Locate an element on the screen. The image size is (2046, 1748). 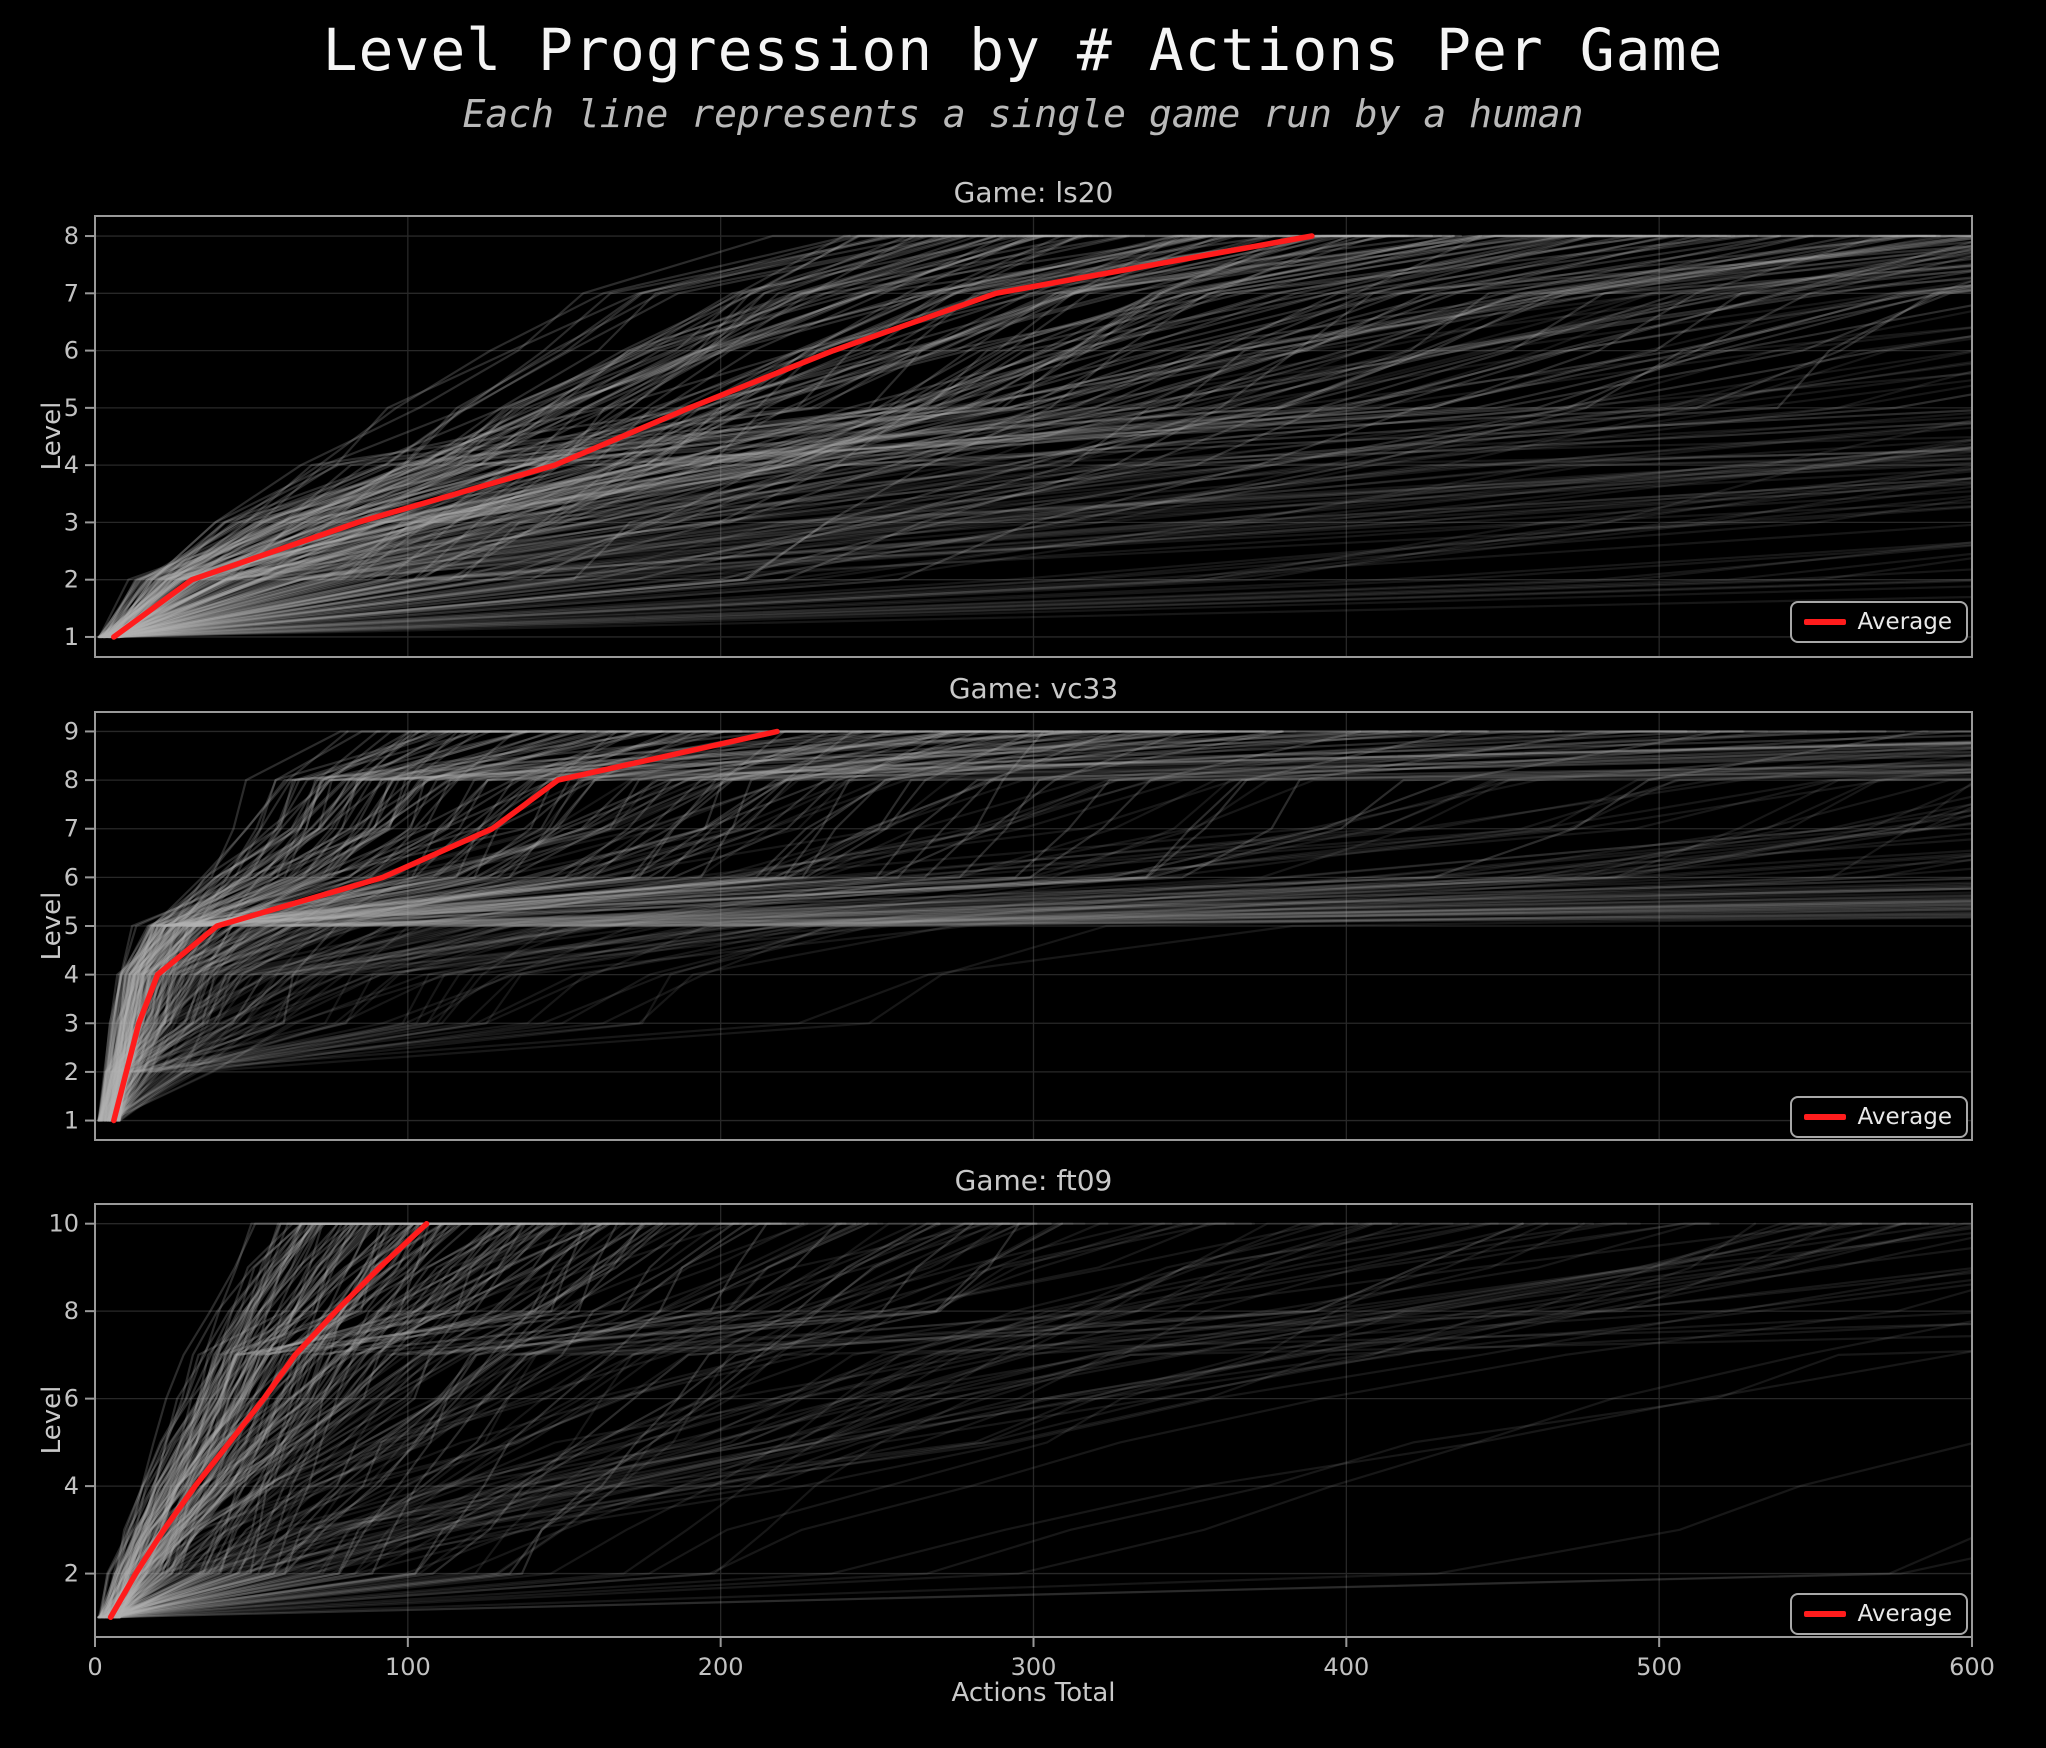
svg-text: 10 is located at coordinates (63, 1224).